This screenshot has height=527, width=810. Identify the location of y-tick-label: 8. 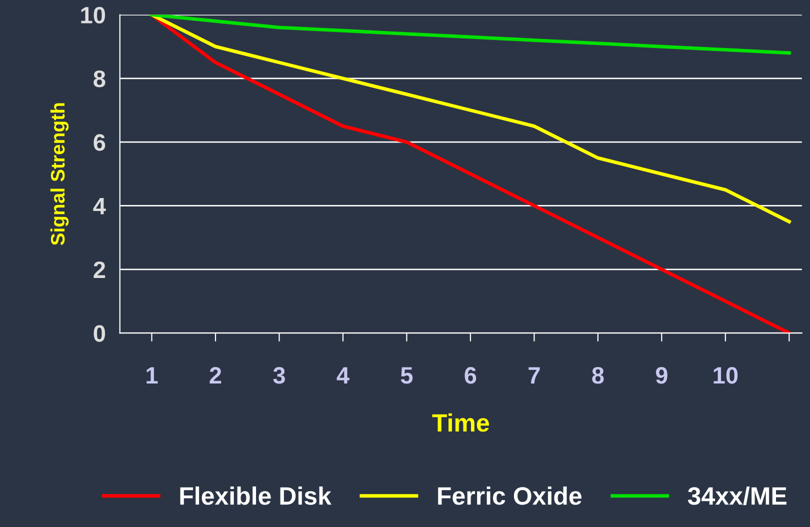
(100, 79).